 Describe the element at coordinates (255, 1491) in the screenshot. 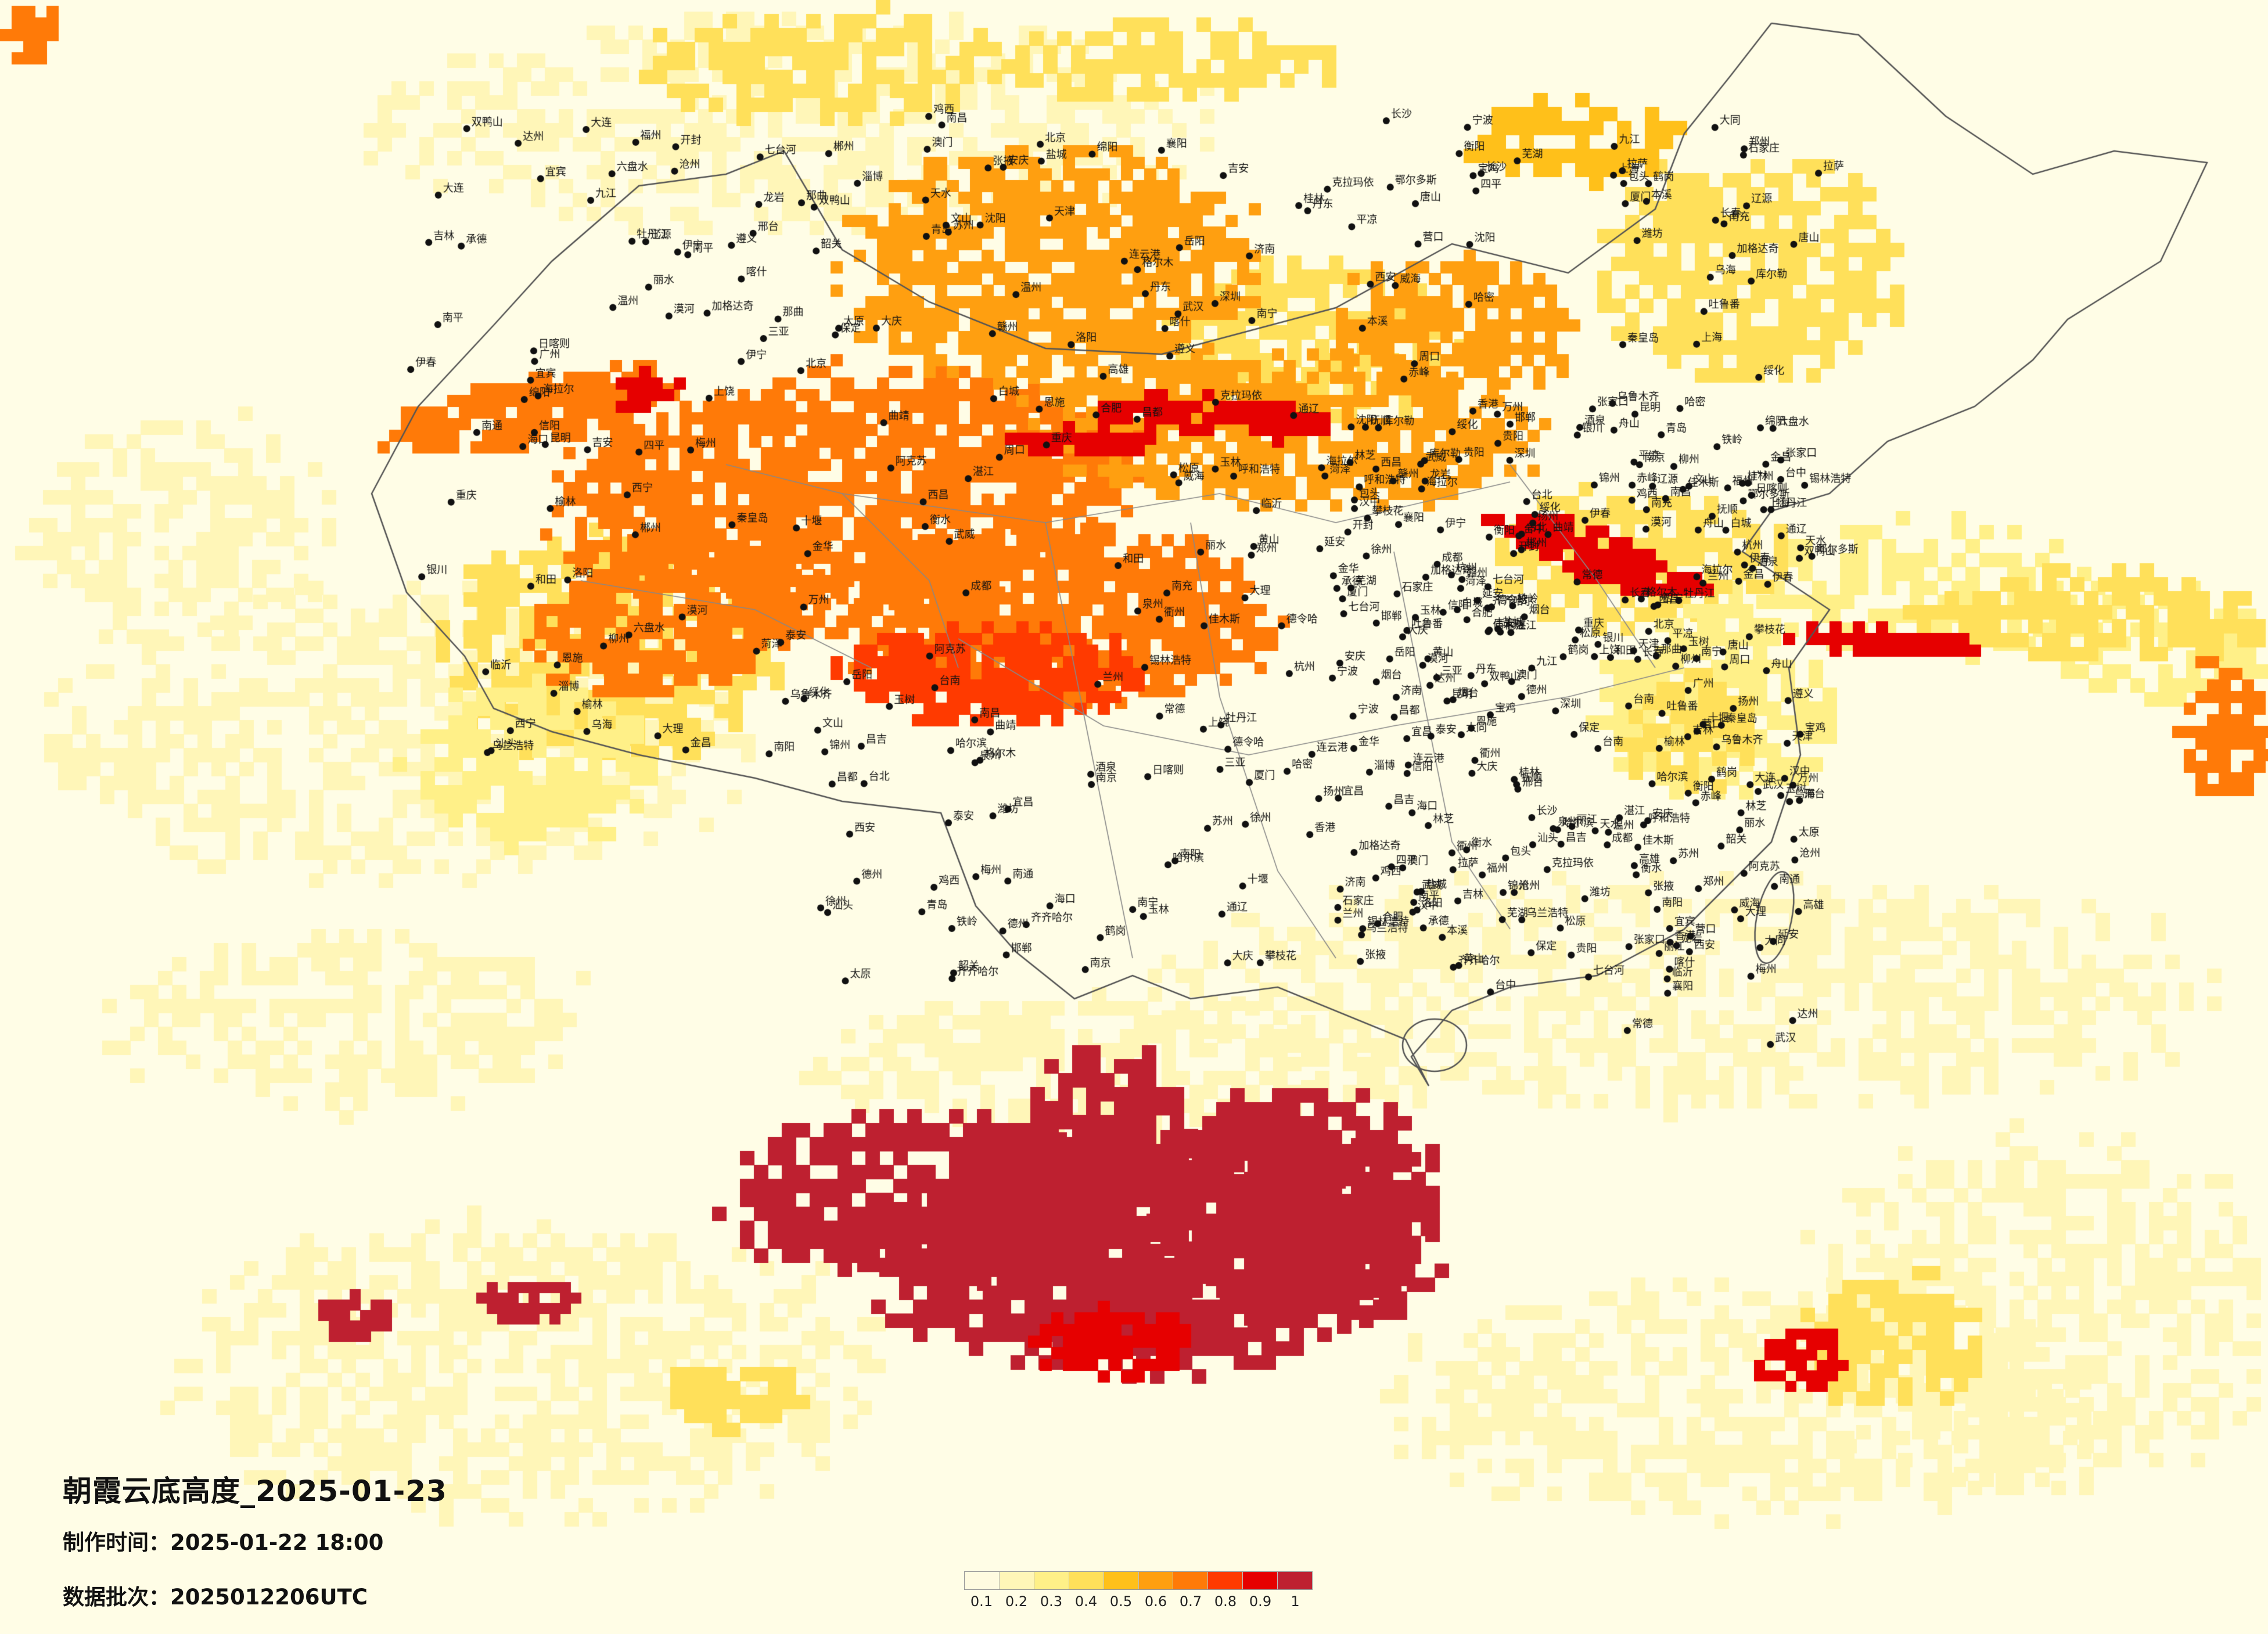

I see `map-title: 朝霞云底高度_2025-01-23` at that location.